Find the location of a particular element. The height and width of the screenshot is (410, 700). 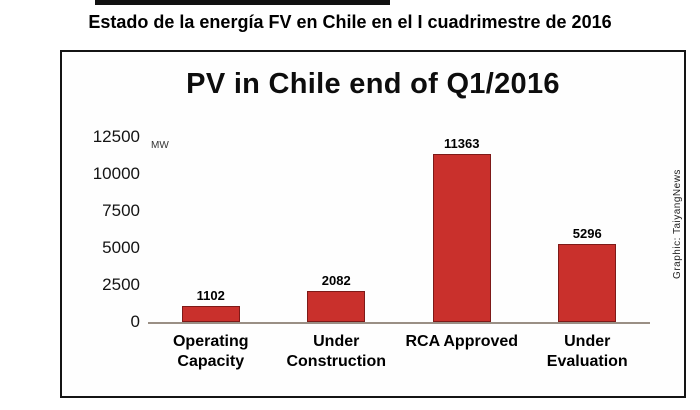

bar-column: 1102 is located at coordinates (211, 305).